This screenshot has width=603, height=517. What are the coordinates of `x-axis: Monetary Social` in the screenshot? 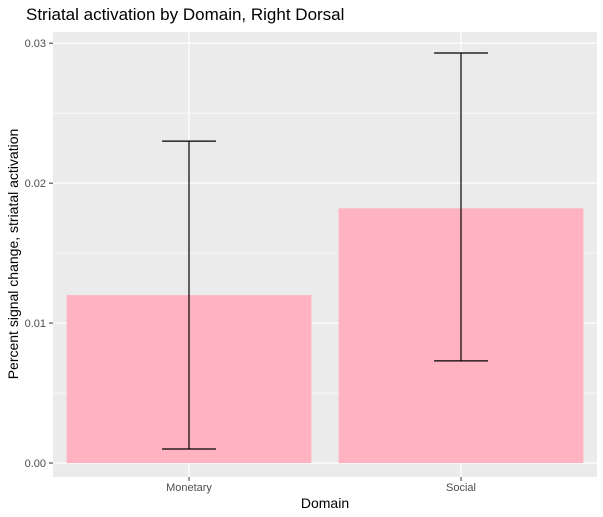 It's located at (321, 485).